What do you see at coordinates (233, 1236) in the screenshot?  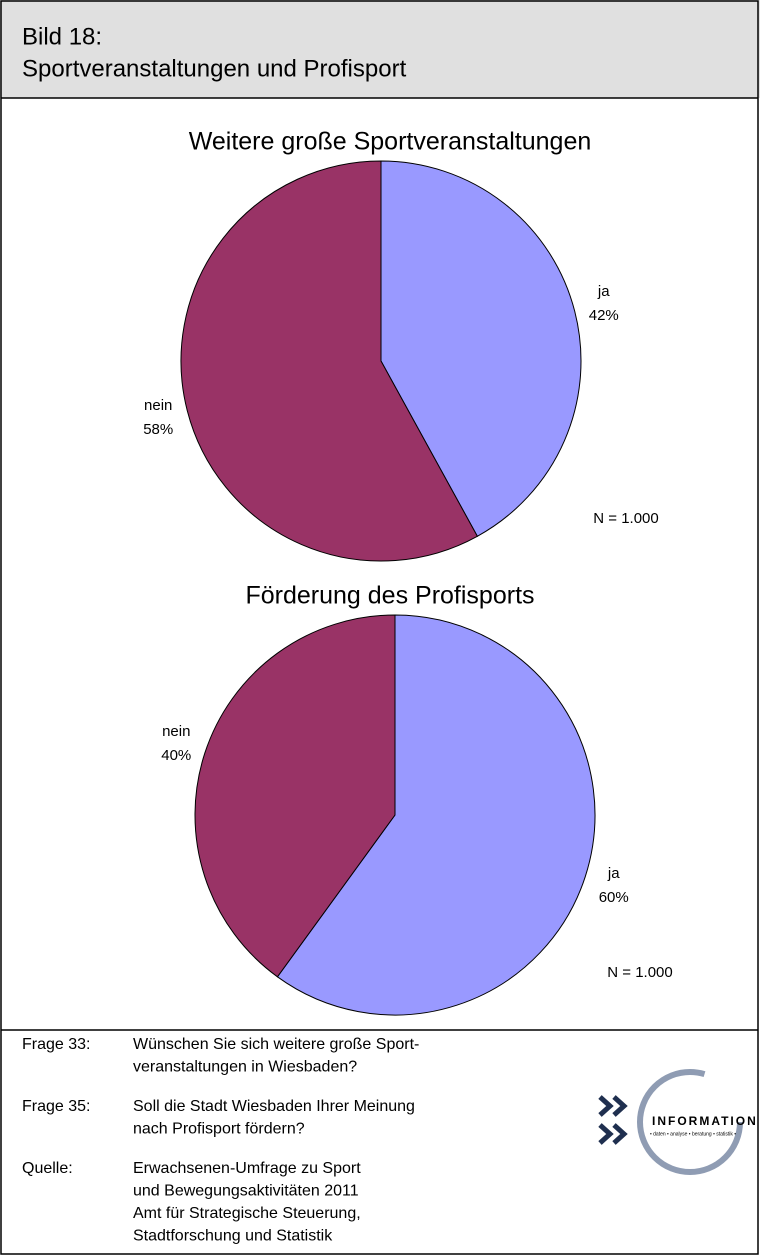 I see `footer-text: Stadtforschung und Statistik` at bounding box center [233, 1236].